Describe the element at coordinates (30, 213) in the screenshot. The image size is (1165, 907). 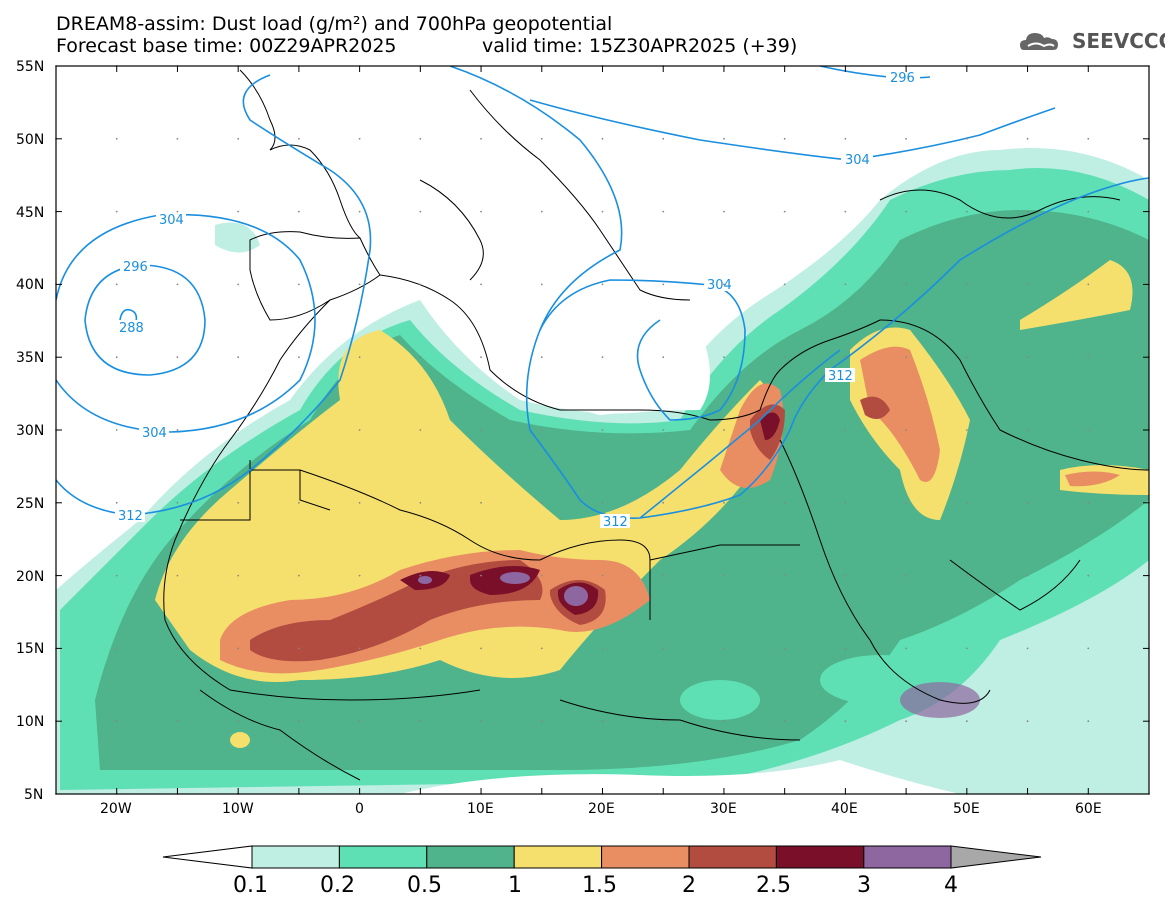
I see `lat-label-45n: 45N` at that location.